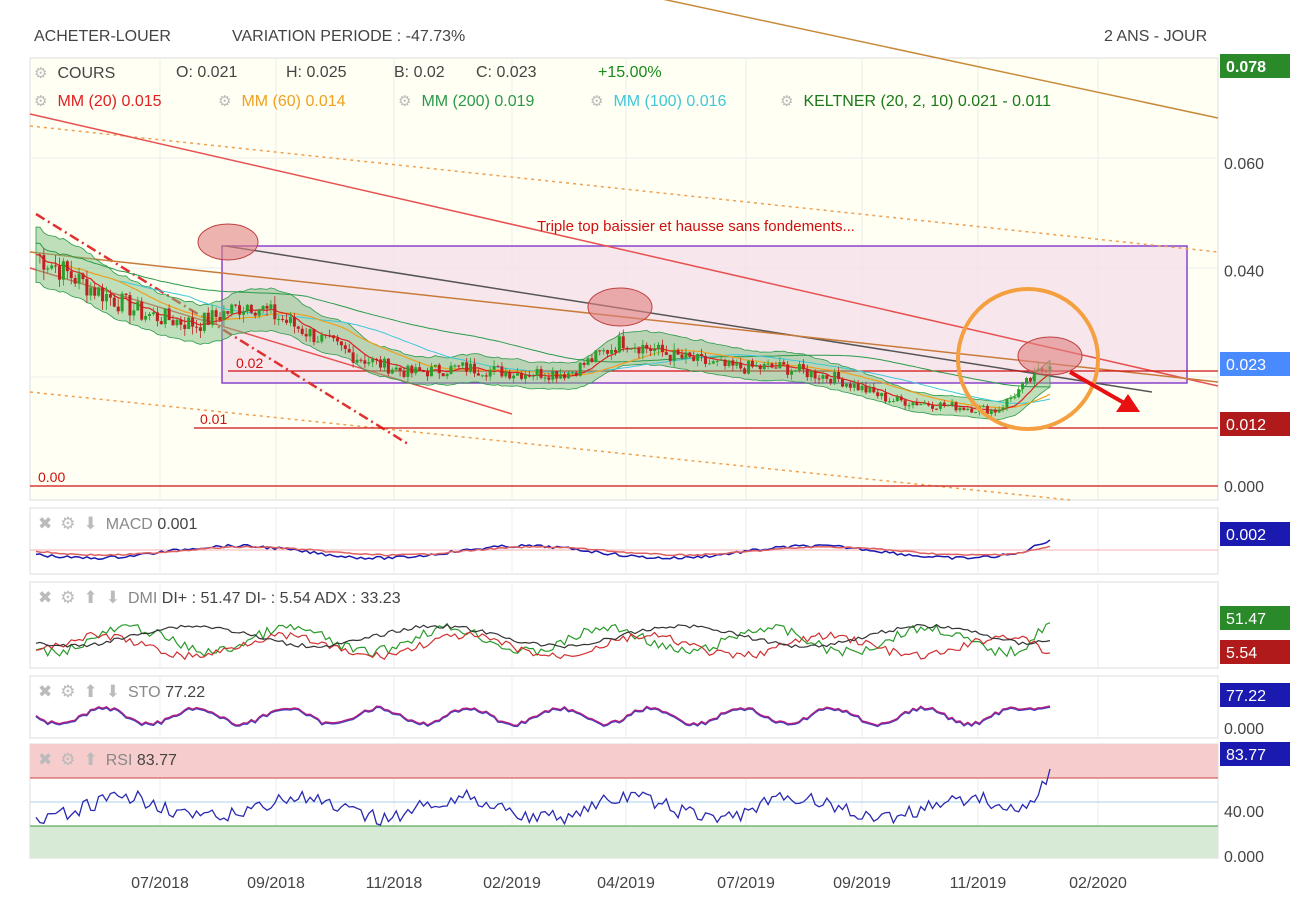 The width and height of the screenshot is (1308, 906). What do you see at coordinates (543, 636) in the screenshot?
I see `adx-line` at bounding box center [543, 636].